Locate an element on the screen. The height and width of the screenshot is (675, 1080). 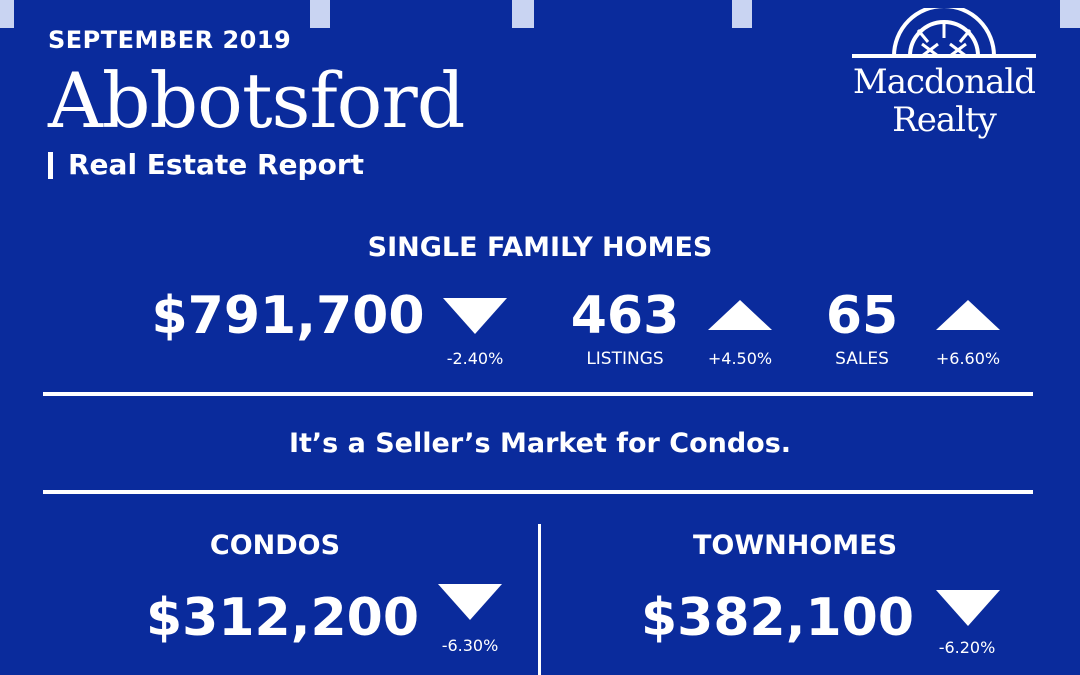
single-family-price: $791,700 is located at coordinates (288, 316).